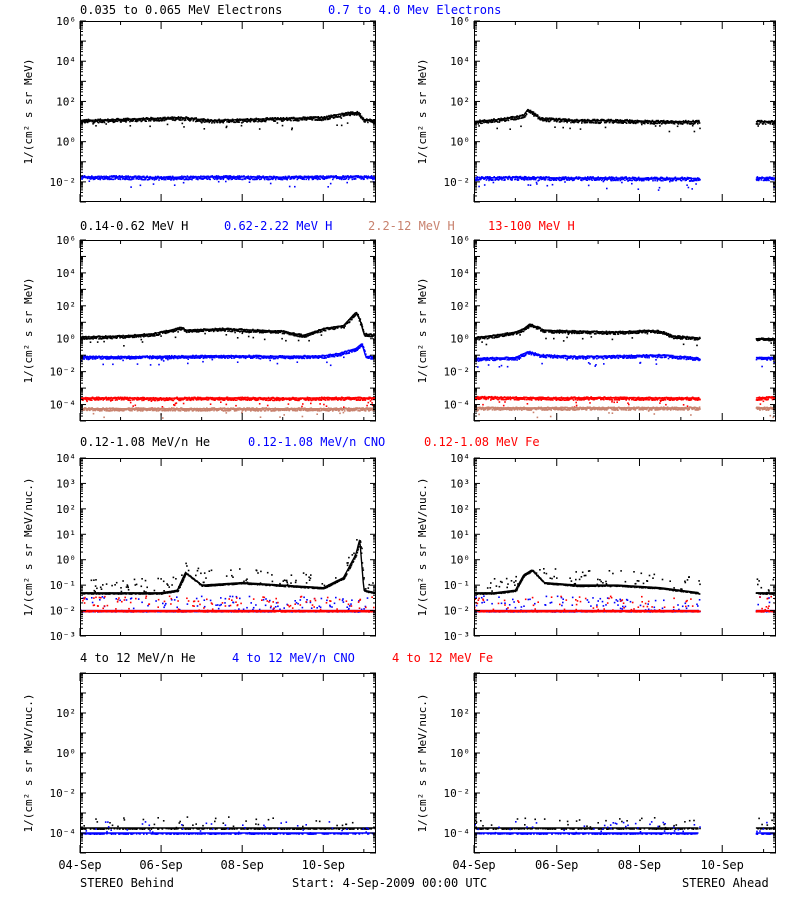 The image size is (800, 900). What do you see at coordinates (181, 10) in the screenshot?
I see `legend-electrons-0: 0.035 to 0.065 MeV Electrons` at bounding box center [181, 10].